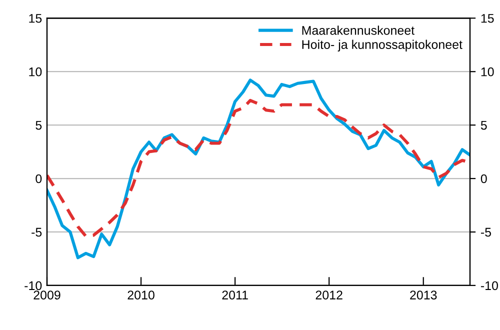 The image size is (500, 330). What do you see at coordinates (483, 125) in the screenshot?
I see `y2-tick-label: 5` at bounding box center [483, 125].